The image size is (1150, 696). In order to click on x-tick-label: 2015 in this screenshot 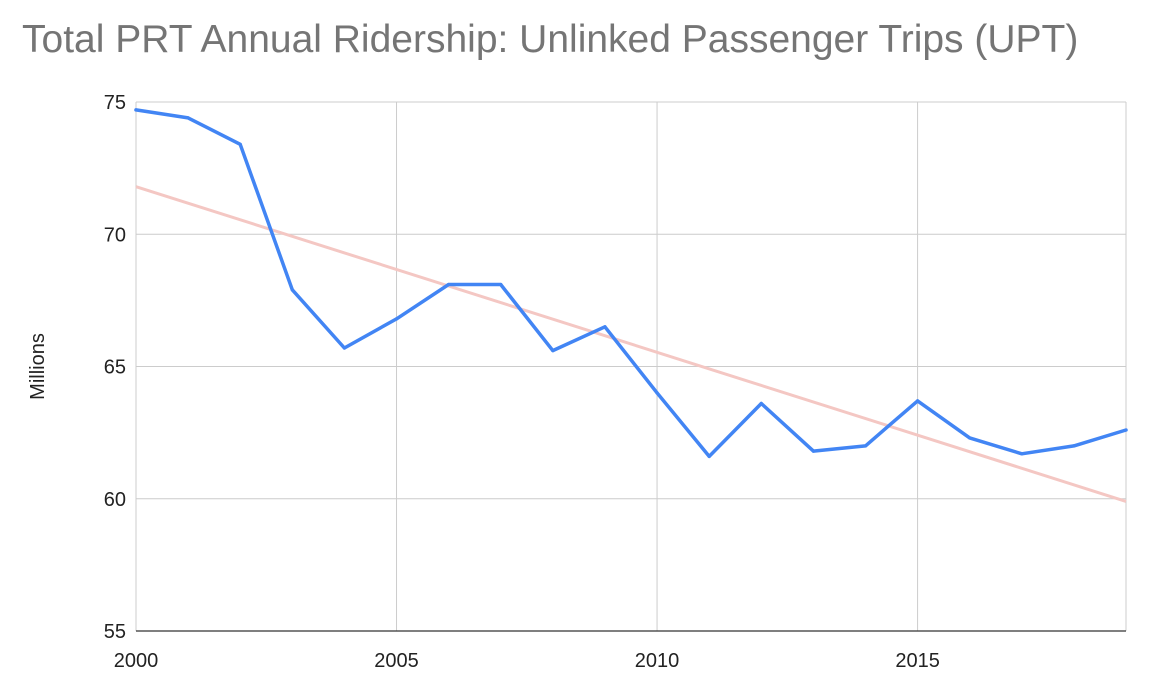, I will do `click(917, 661)`.